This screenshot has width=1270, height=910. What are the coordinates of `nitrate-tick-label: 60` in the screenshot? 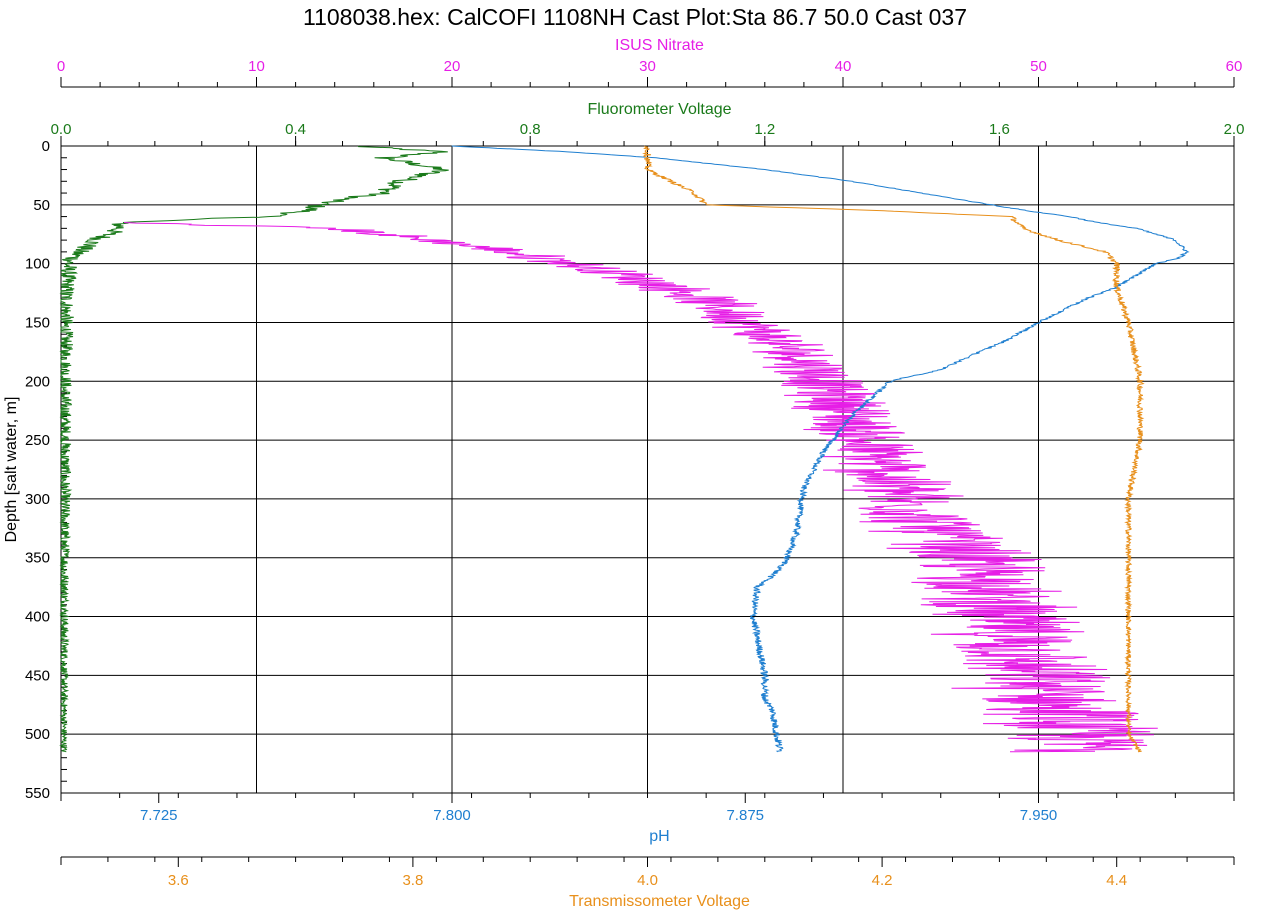 It's located at (1234, 66).